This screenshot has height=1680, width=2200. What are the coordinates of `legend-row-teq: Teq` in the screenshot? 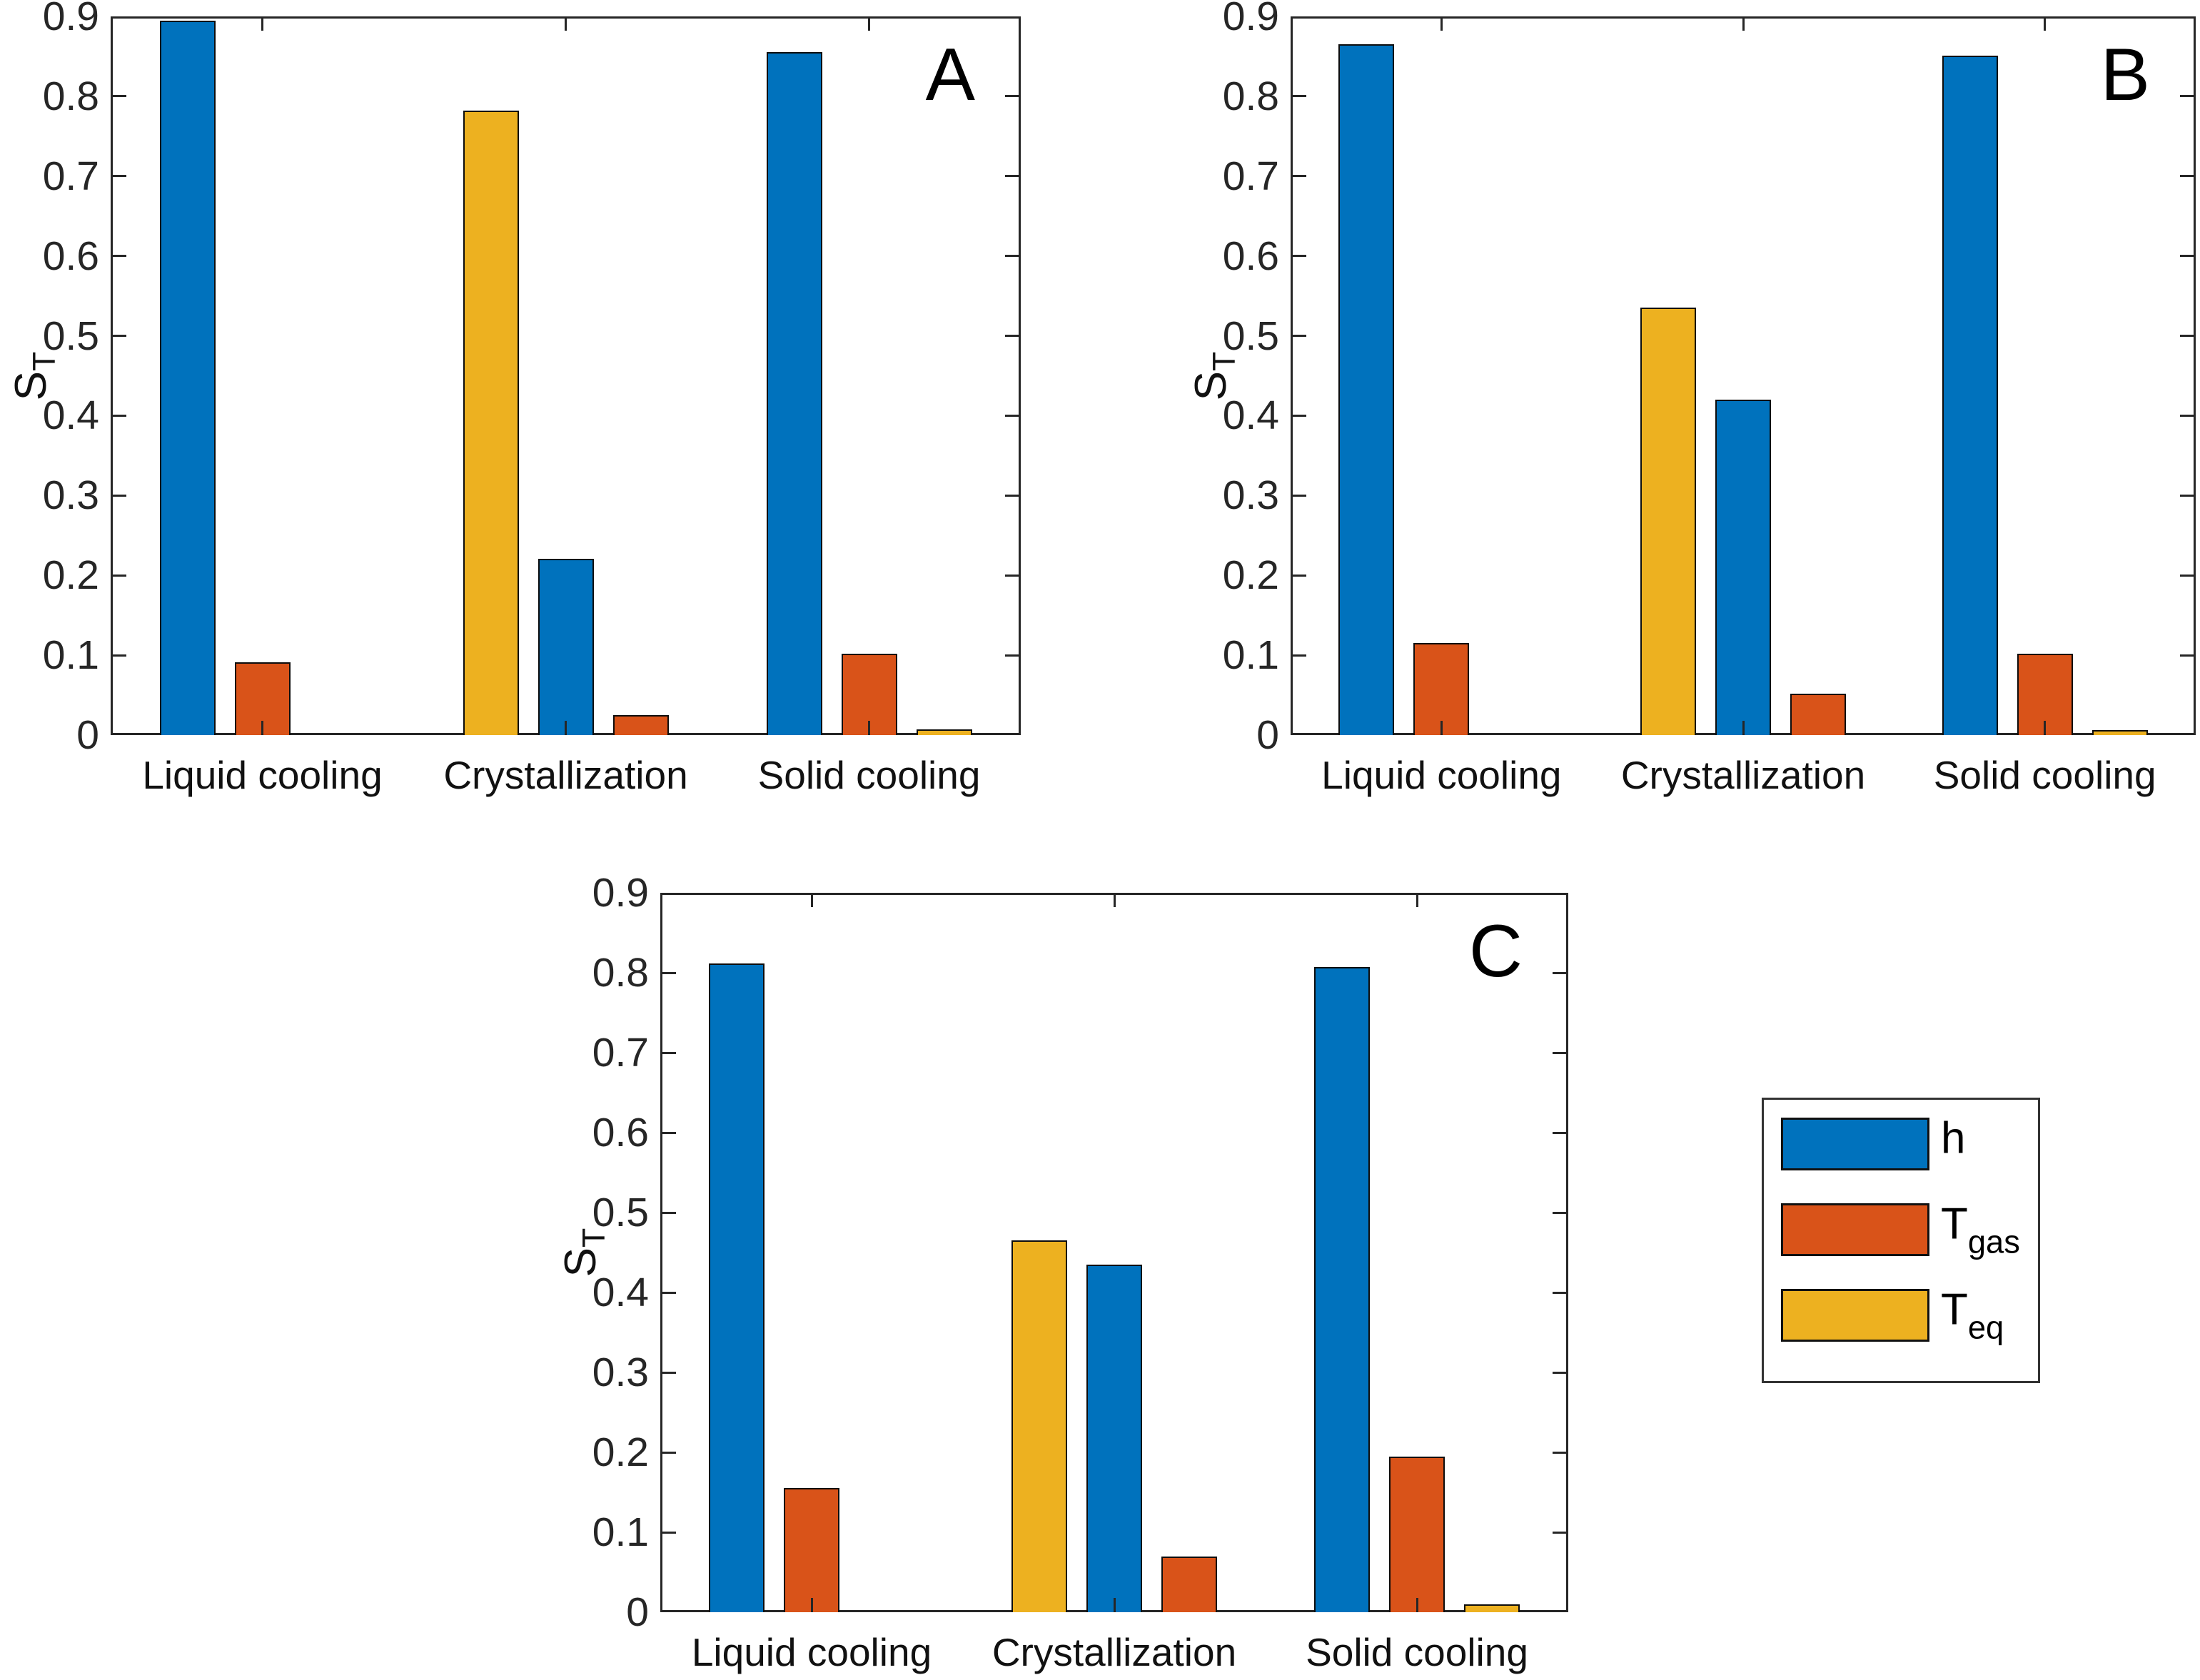 It's located at (1901, 1315).